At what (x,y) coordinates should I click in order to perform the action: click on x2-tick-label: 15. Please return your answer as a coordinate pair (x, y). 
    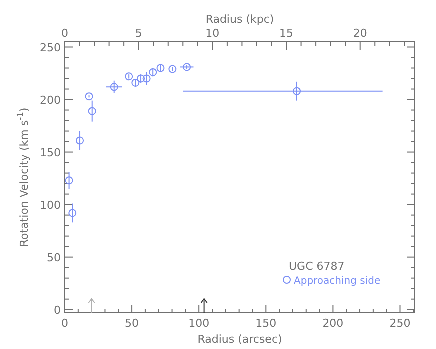
    Looking at the image, I should click on (287, 33).